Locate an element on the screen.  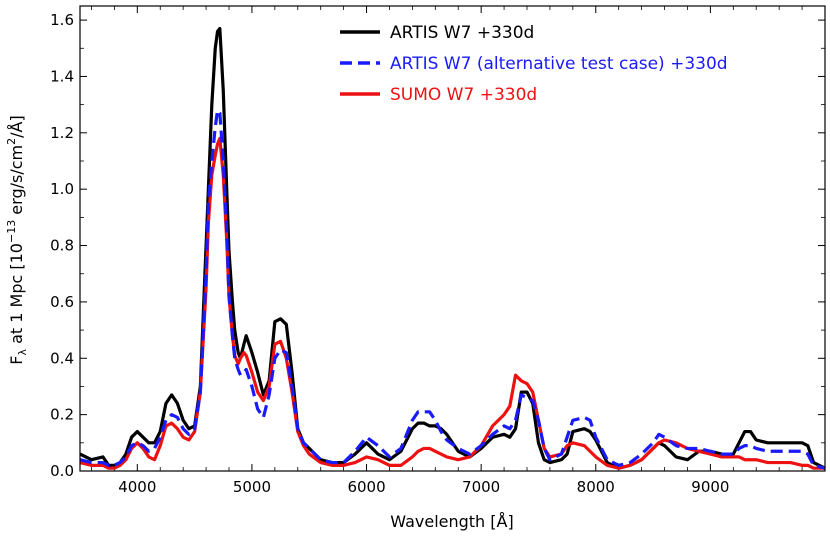
x-axis-label: Wavelength [Å] is located at coordinates (451, 521).